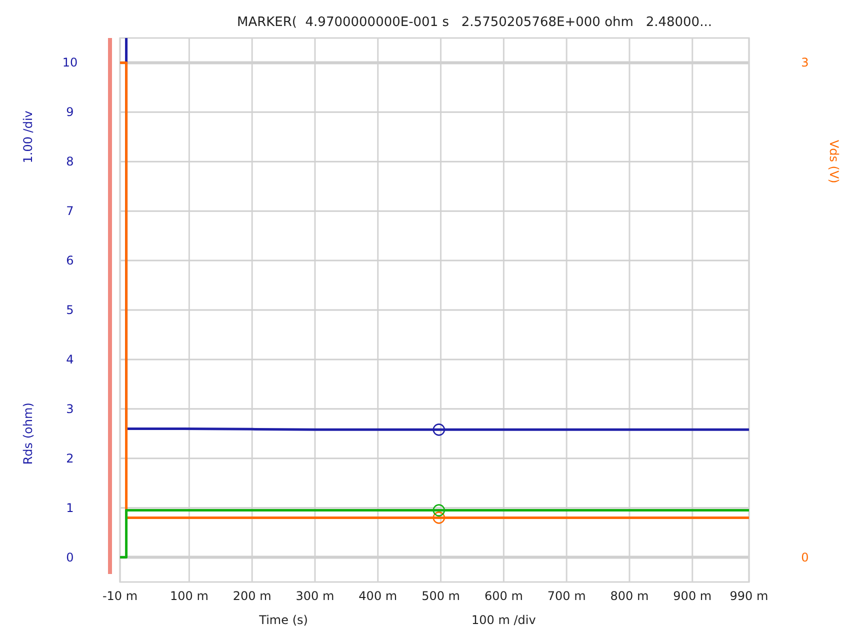  What do you see at coordinates (566, 596) in the screenshot?
I see `x-tick-label: 700 m` at bounding box center [566, 596].